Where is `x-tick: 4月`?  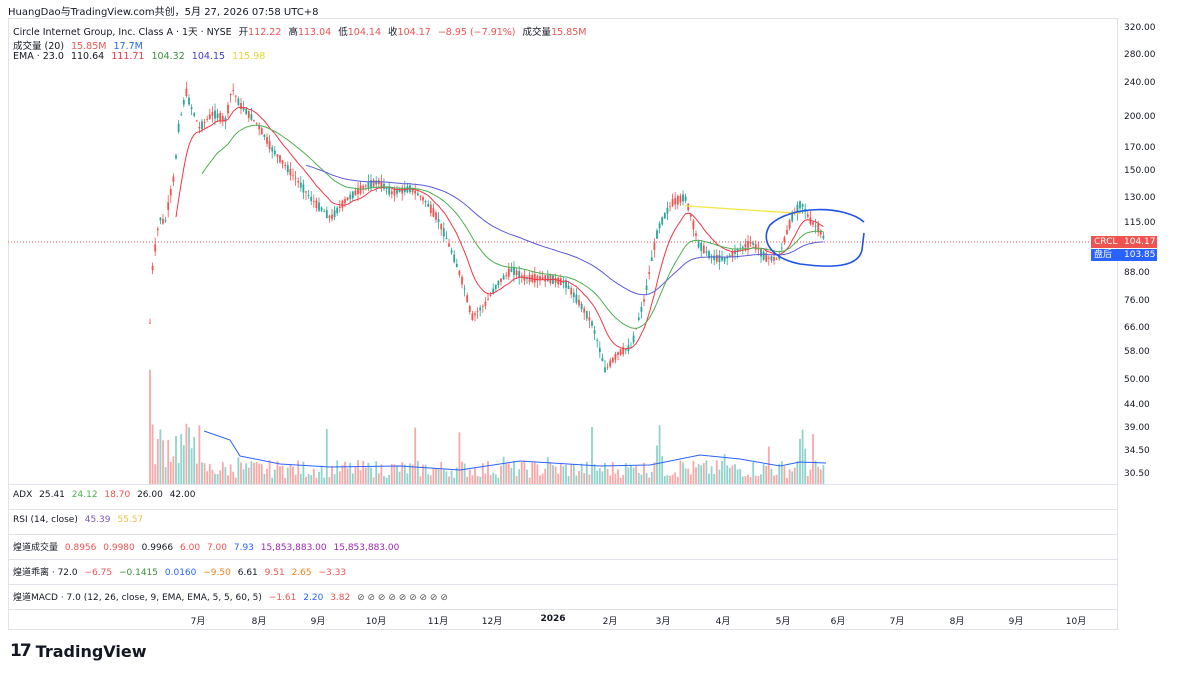 x-tick: 4月 is located at coordinates (723, 622).